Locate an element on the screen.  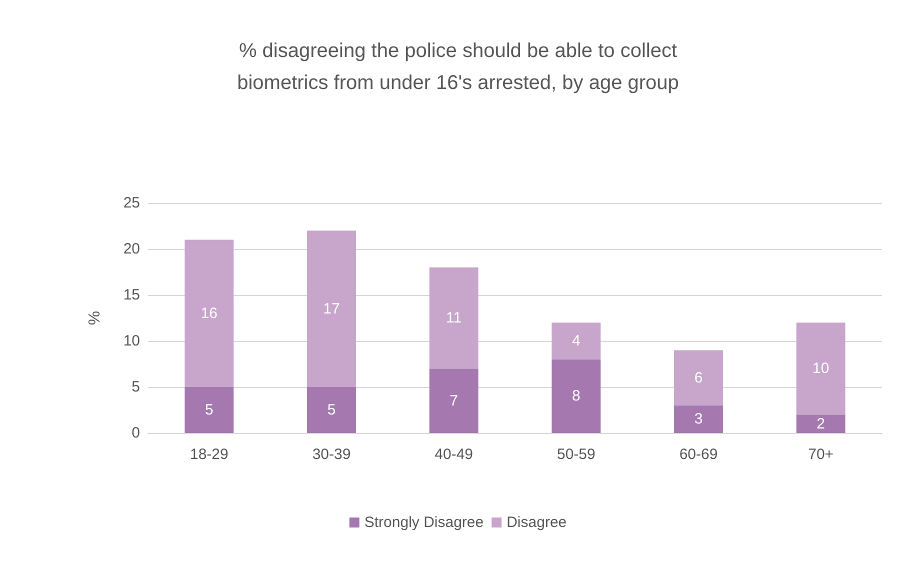
data-label: 4 is located at coordinates (576, 341).